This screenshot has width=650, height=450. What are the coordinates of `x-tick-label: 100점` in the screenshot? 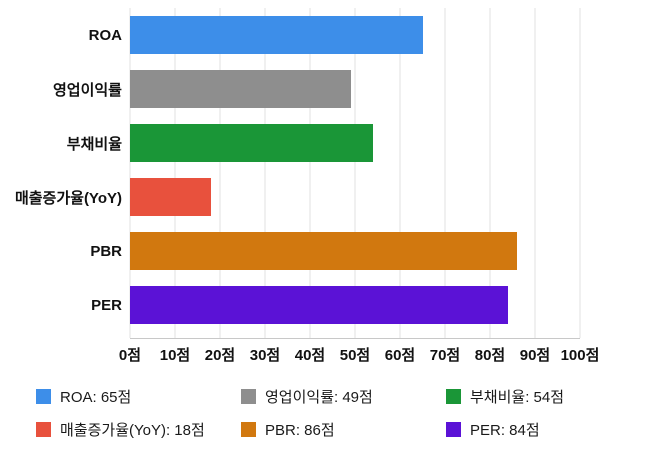 It's located at (580, 355).